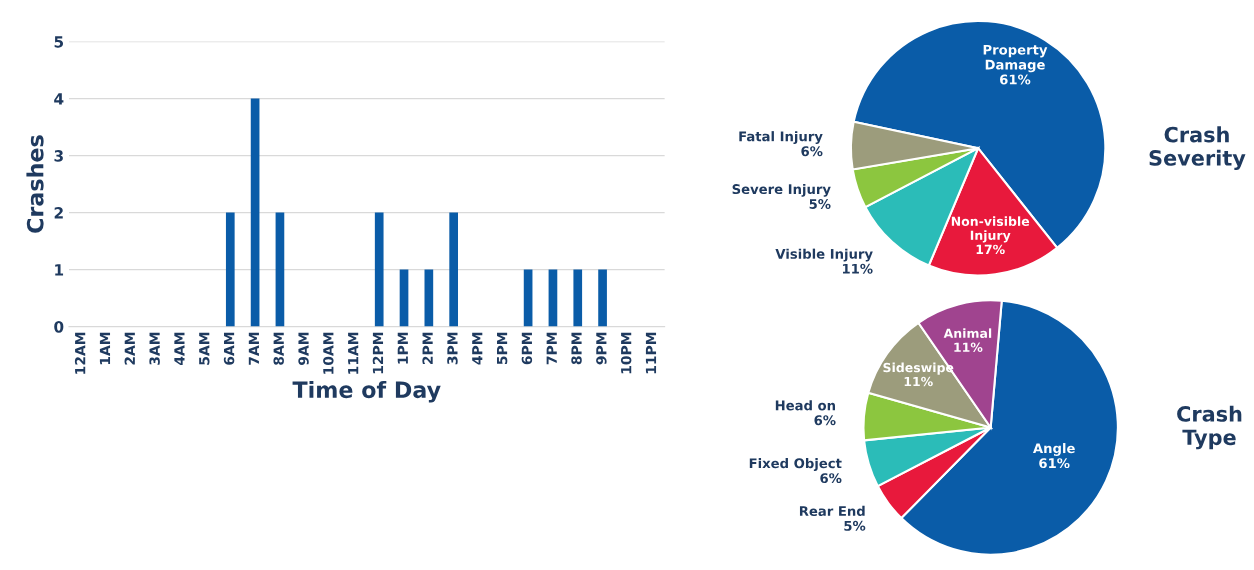 The image size is (1254, 570). I want to click on y-tick-label: 5, so click(59, 42).